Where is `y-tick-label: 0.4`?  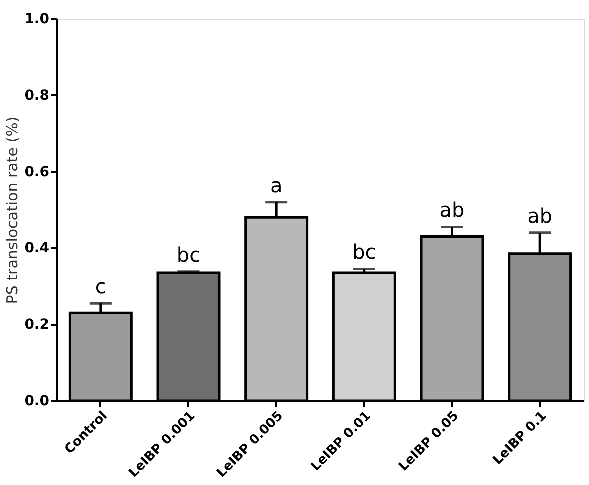 y-tick-label: 0.4 is located at coordinates (37, 248).